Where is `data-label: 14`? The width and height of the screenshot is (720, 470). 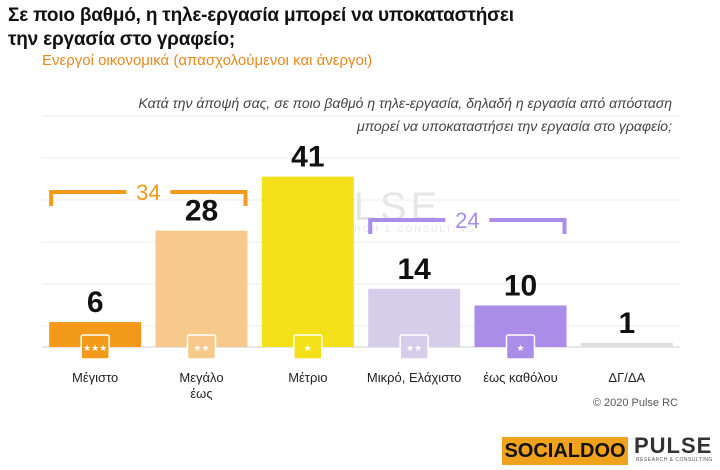
data-label: 14 is located at coordinates (414, 269).